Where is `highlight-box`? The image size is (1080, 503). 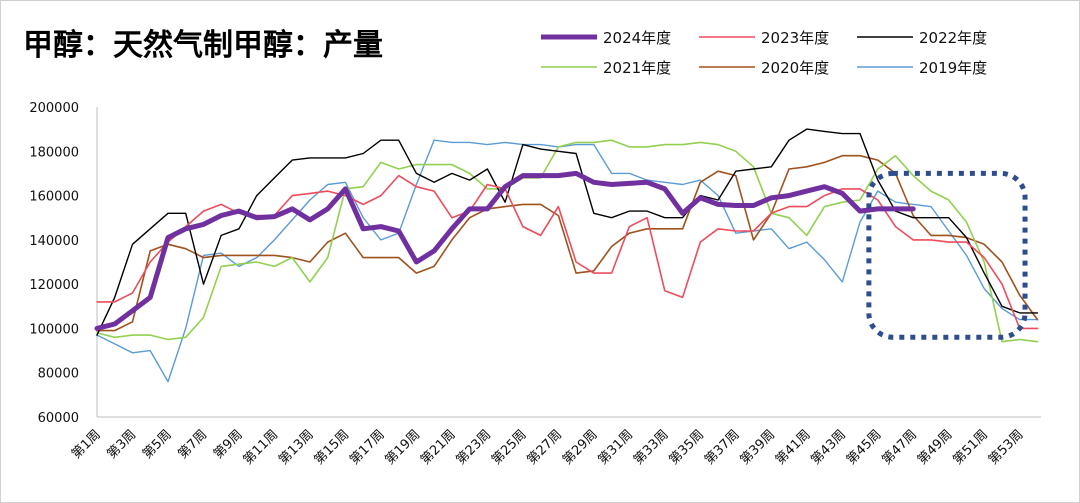 highlight-box is located at coordinates (947, 255).